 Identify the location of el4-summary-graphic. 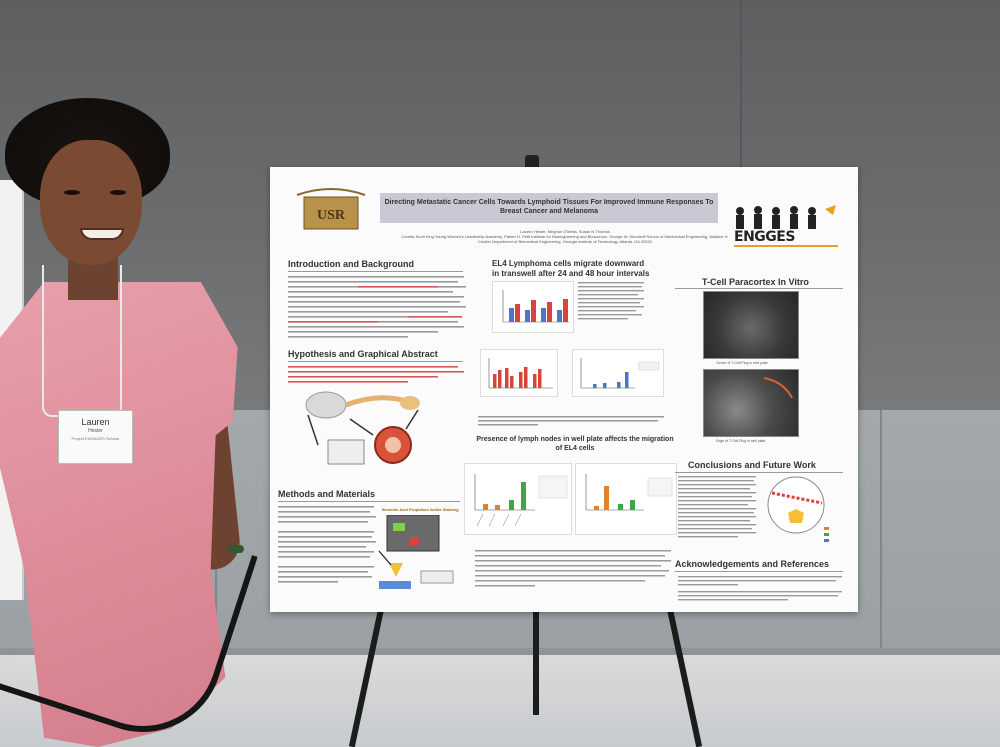
(571, 421).